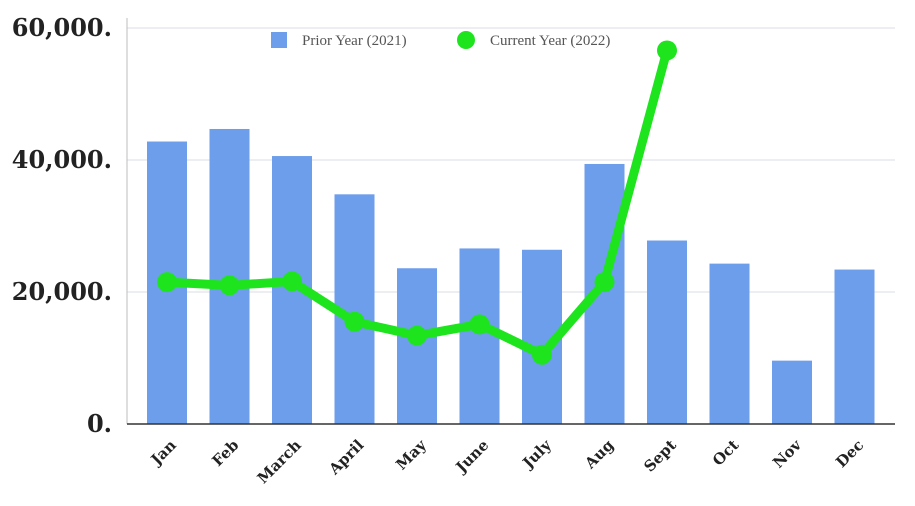 This screenshot has width=915, height=506. What do you see at coordinates (471, 456) in the screenshot?
I see `x-tick-label: June` at bounding box center [471, 456].